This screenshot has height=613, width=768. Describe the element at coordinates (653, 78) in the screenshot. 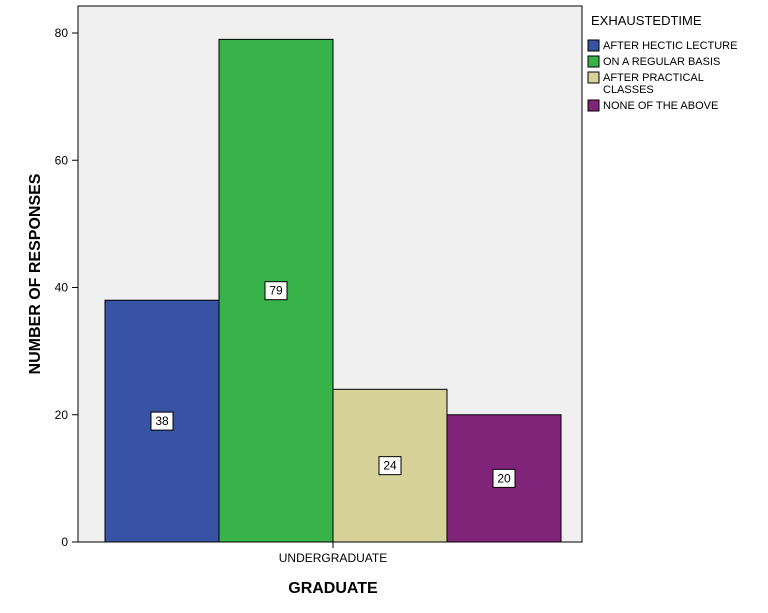

I see `legend-label: AFTER PRACTICAL` at that location.